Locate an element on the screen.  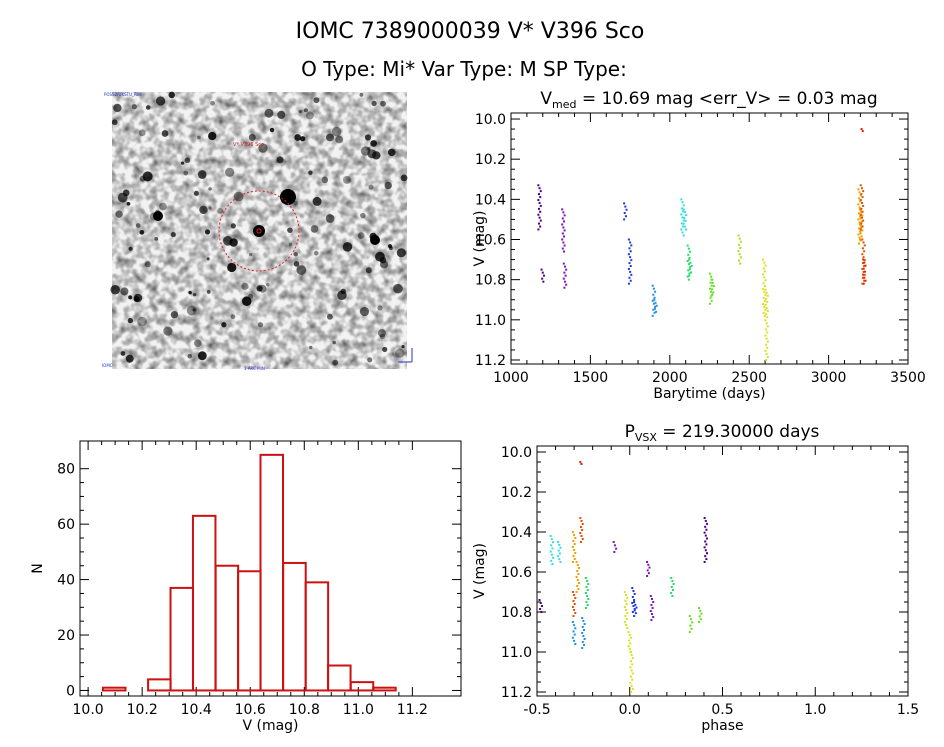
plot-frame is located at coordinates (270, 568).